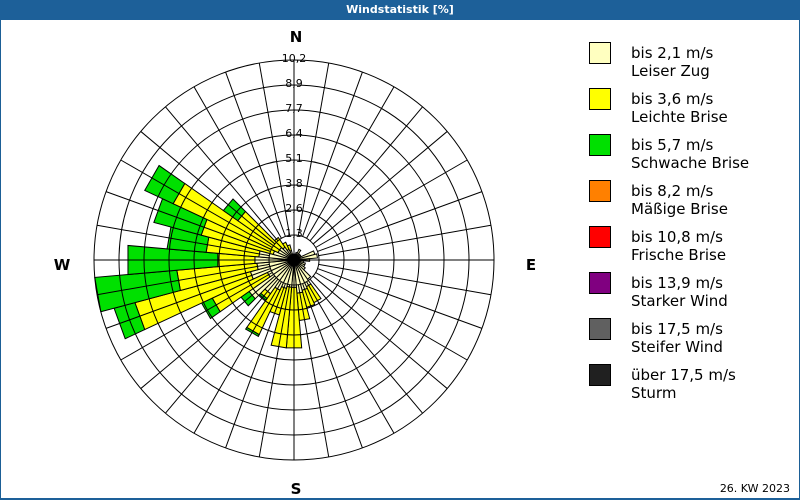  Describe the element at coordinates (294, 58) in the screenshot. I see `ring-label: 10,2` at that location.